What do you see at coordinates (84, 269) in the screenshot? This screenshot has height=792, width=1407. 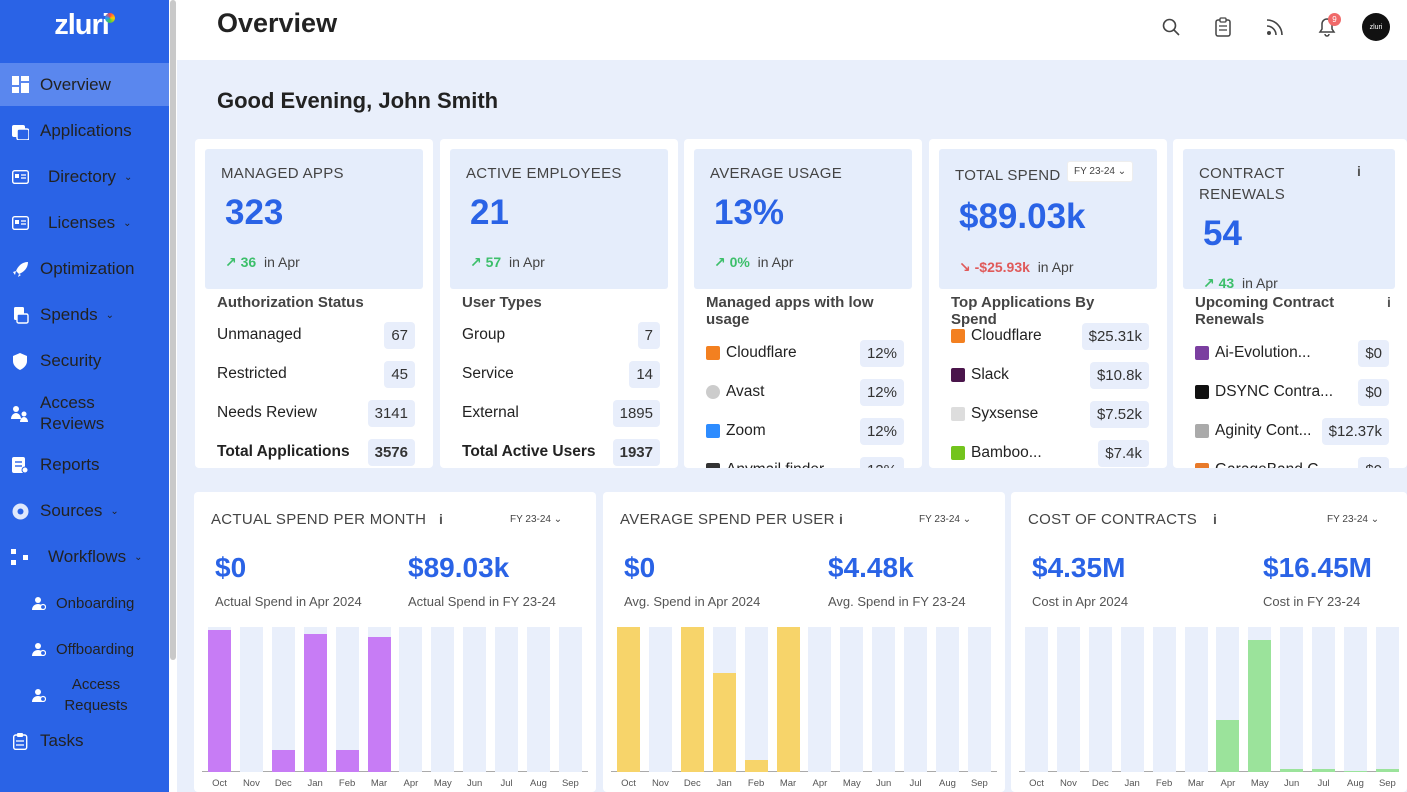 I see `sidebar-item-optimization: Optimization` at bounding box center [84, 269].